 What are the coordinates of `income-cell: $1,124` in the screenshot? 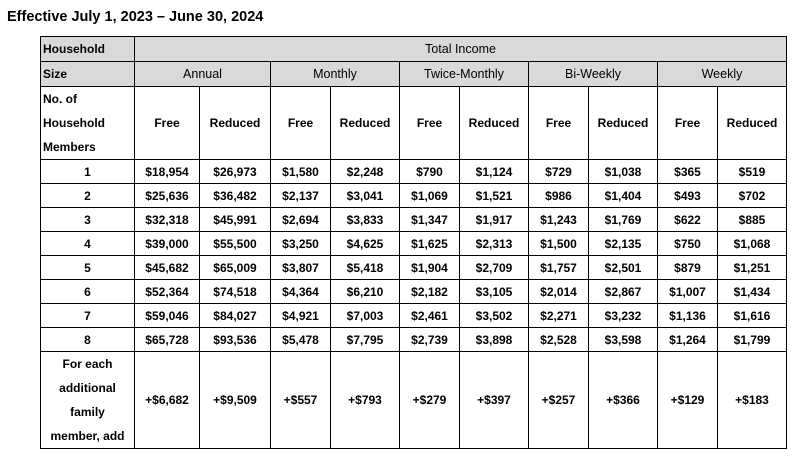 It's located at (494, 171).